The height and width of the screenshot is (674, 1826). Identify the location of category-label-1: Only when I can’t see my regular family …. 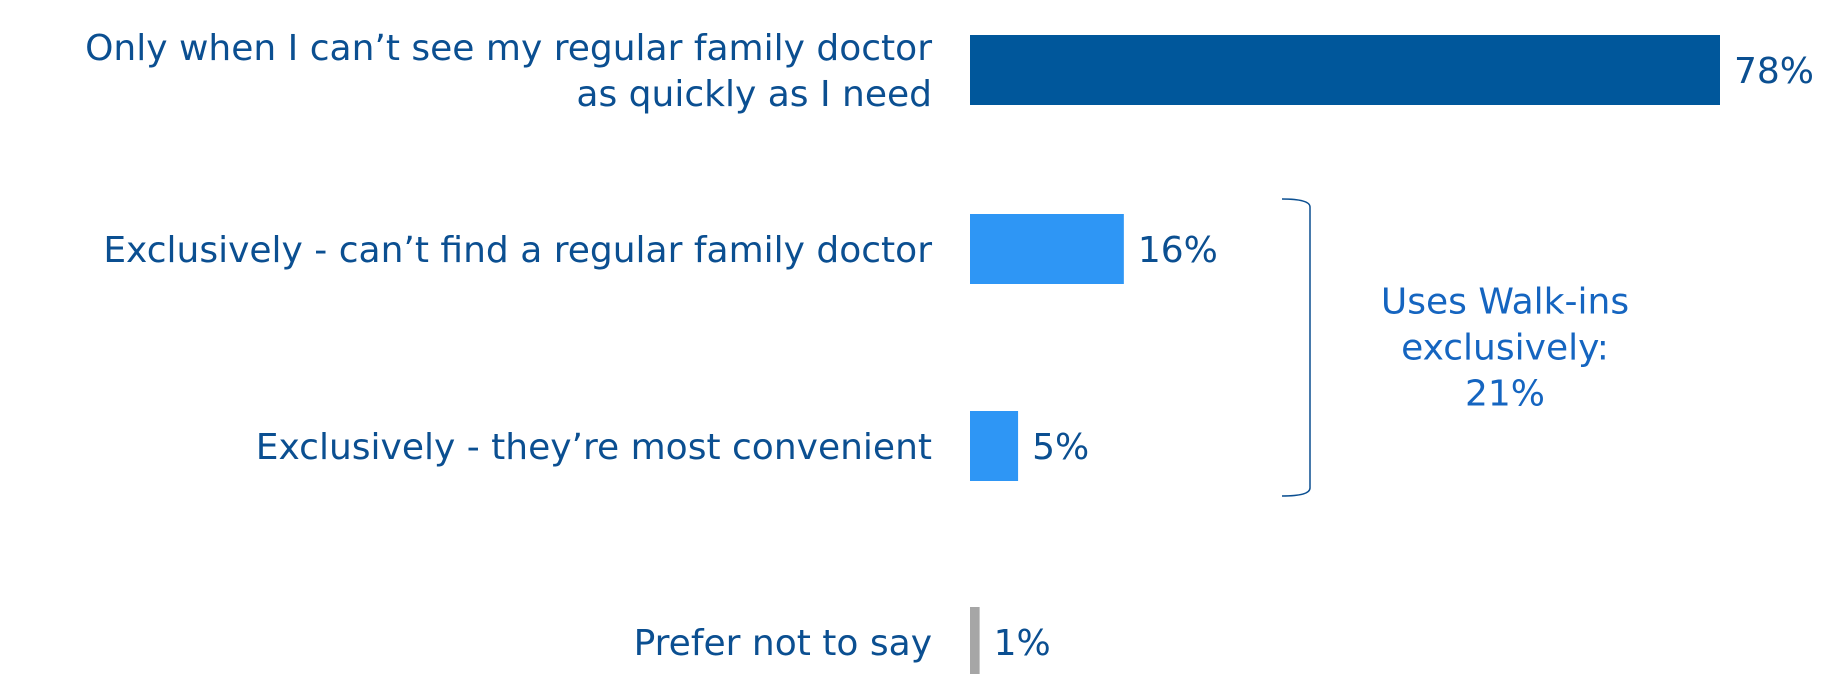
(508, 71).